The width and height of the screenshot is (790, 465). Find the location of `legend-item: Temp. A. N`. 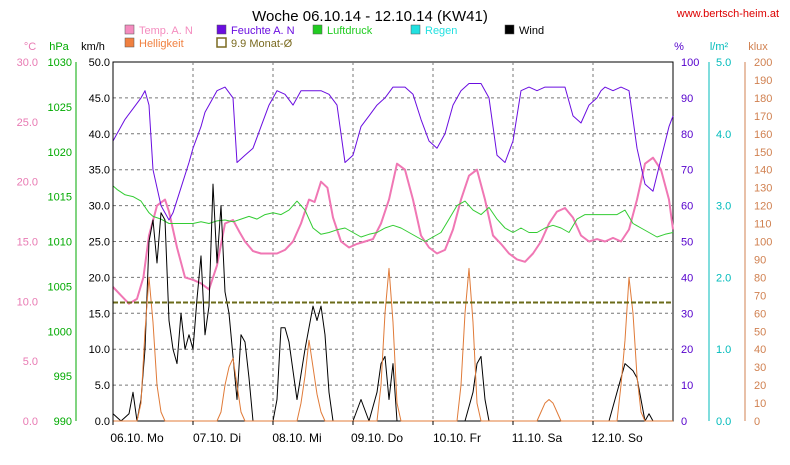

legend-item: Temp. A. N is located at coordinates (158, 30).